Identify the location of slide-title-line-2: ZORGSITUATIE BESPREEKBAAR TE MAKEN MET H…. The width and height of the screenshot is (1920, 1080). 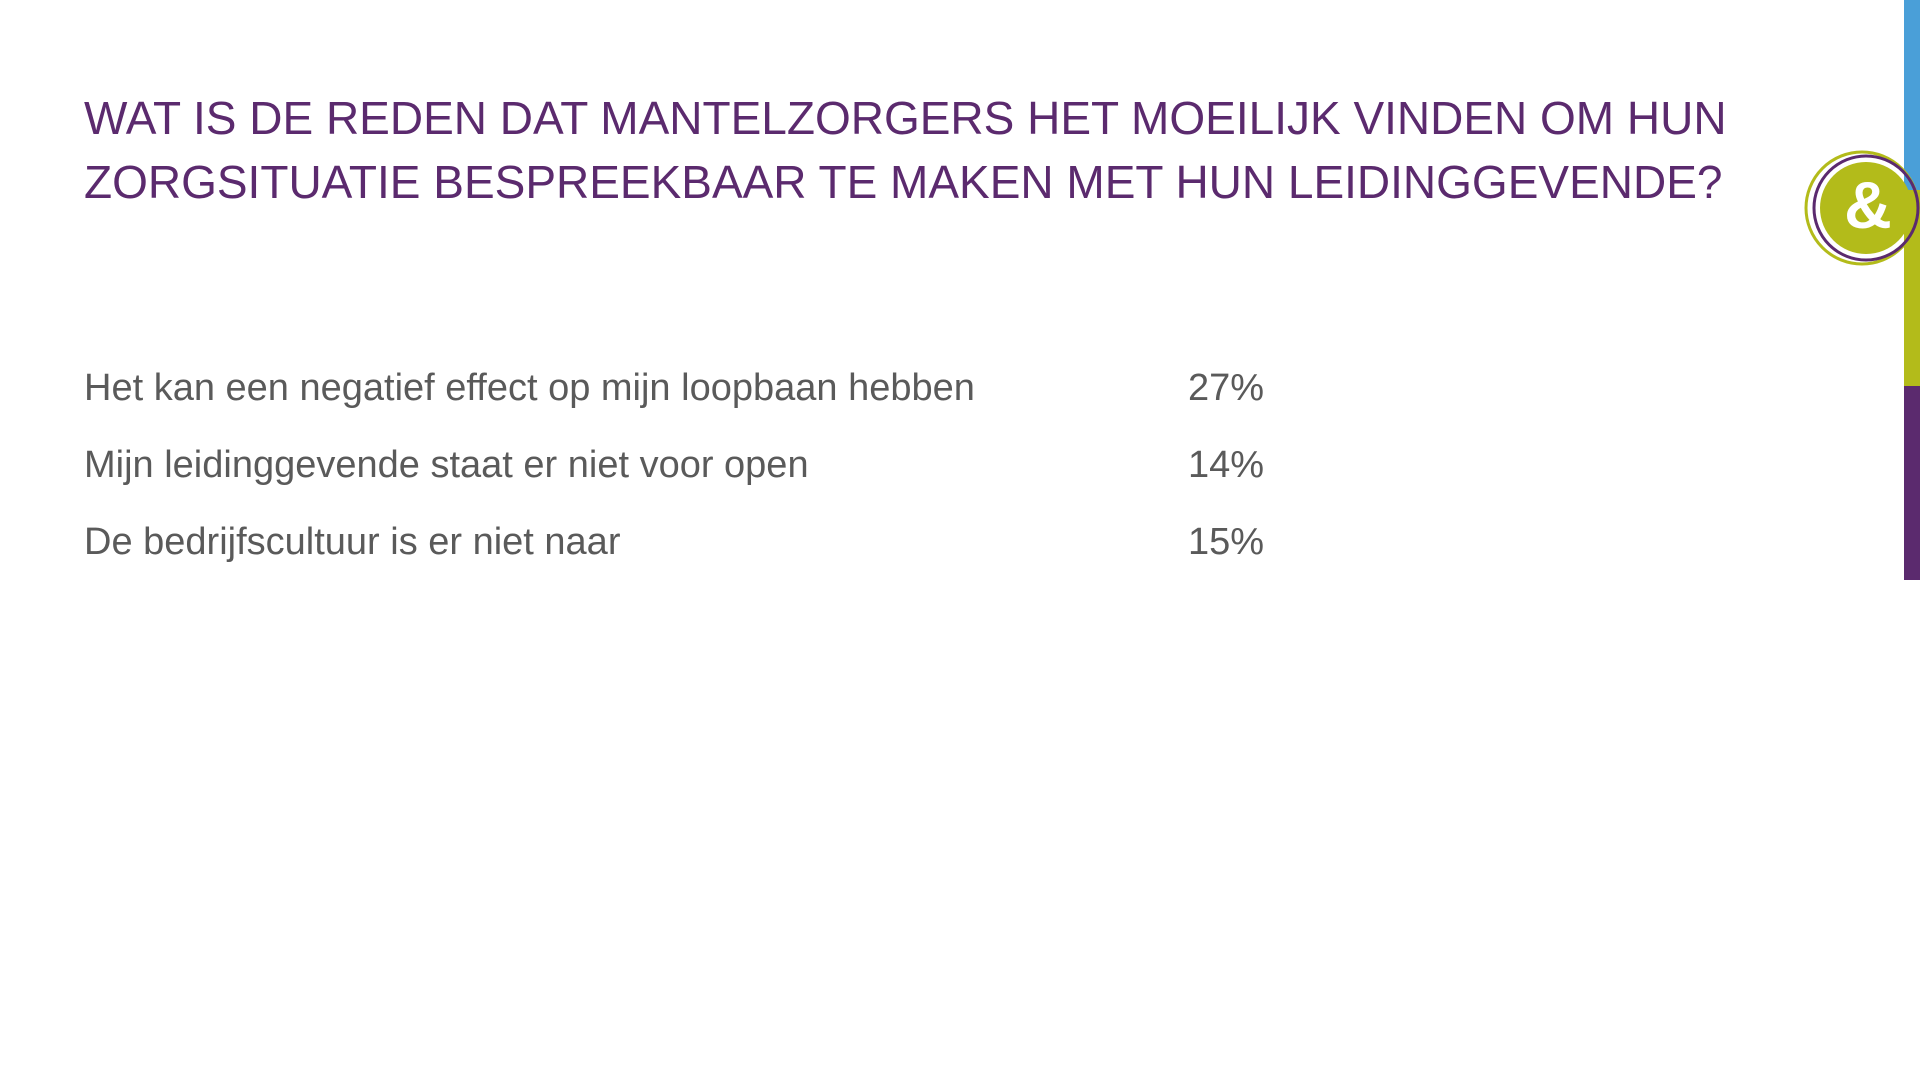
(903, 182).